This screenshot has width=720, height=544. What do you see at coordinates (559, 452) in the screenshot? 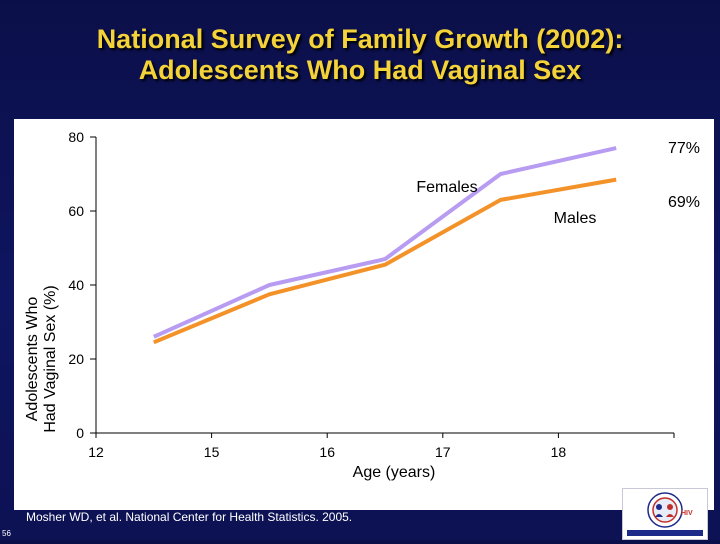
I see `x-tick-label: 18` at bounding box center [559, 452].